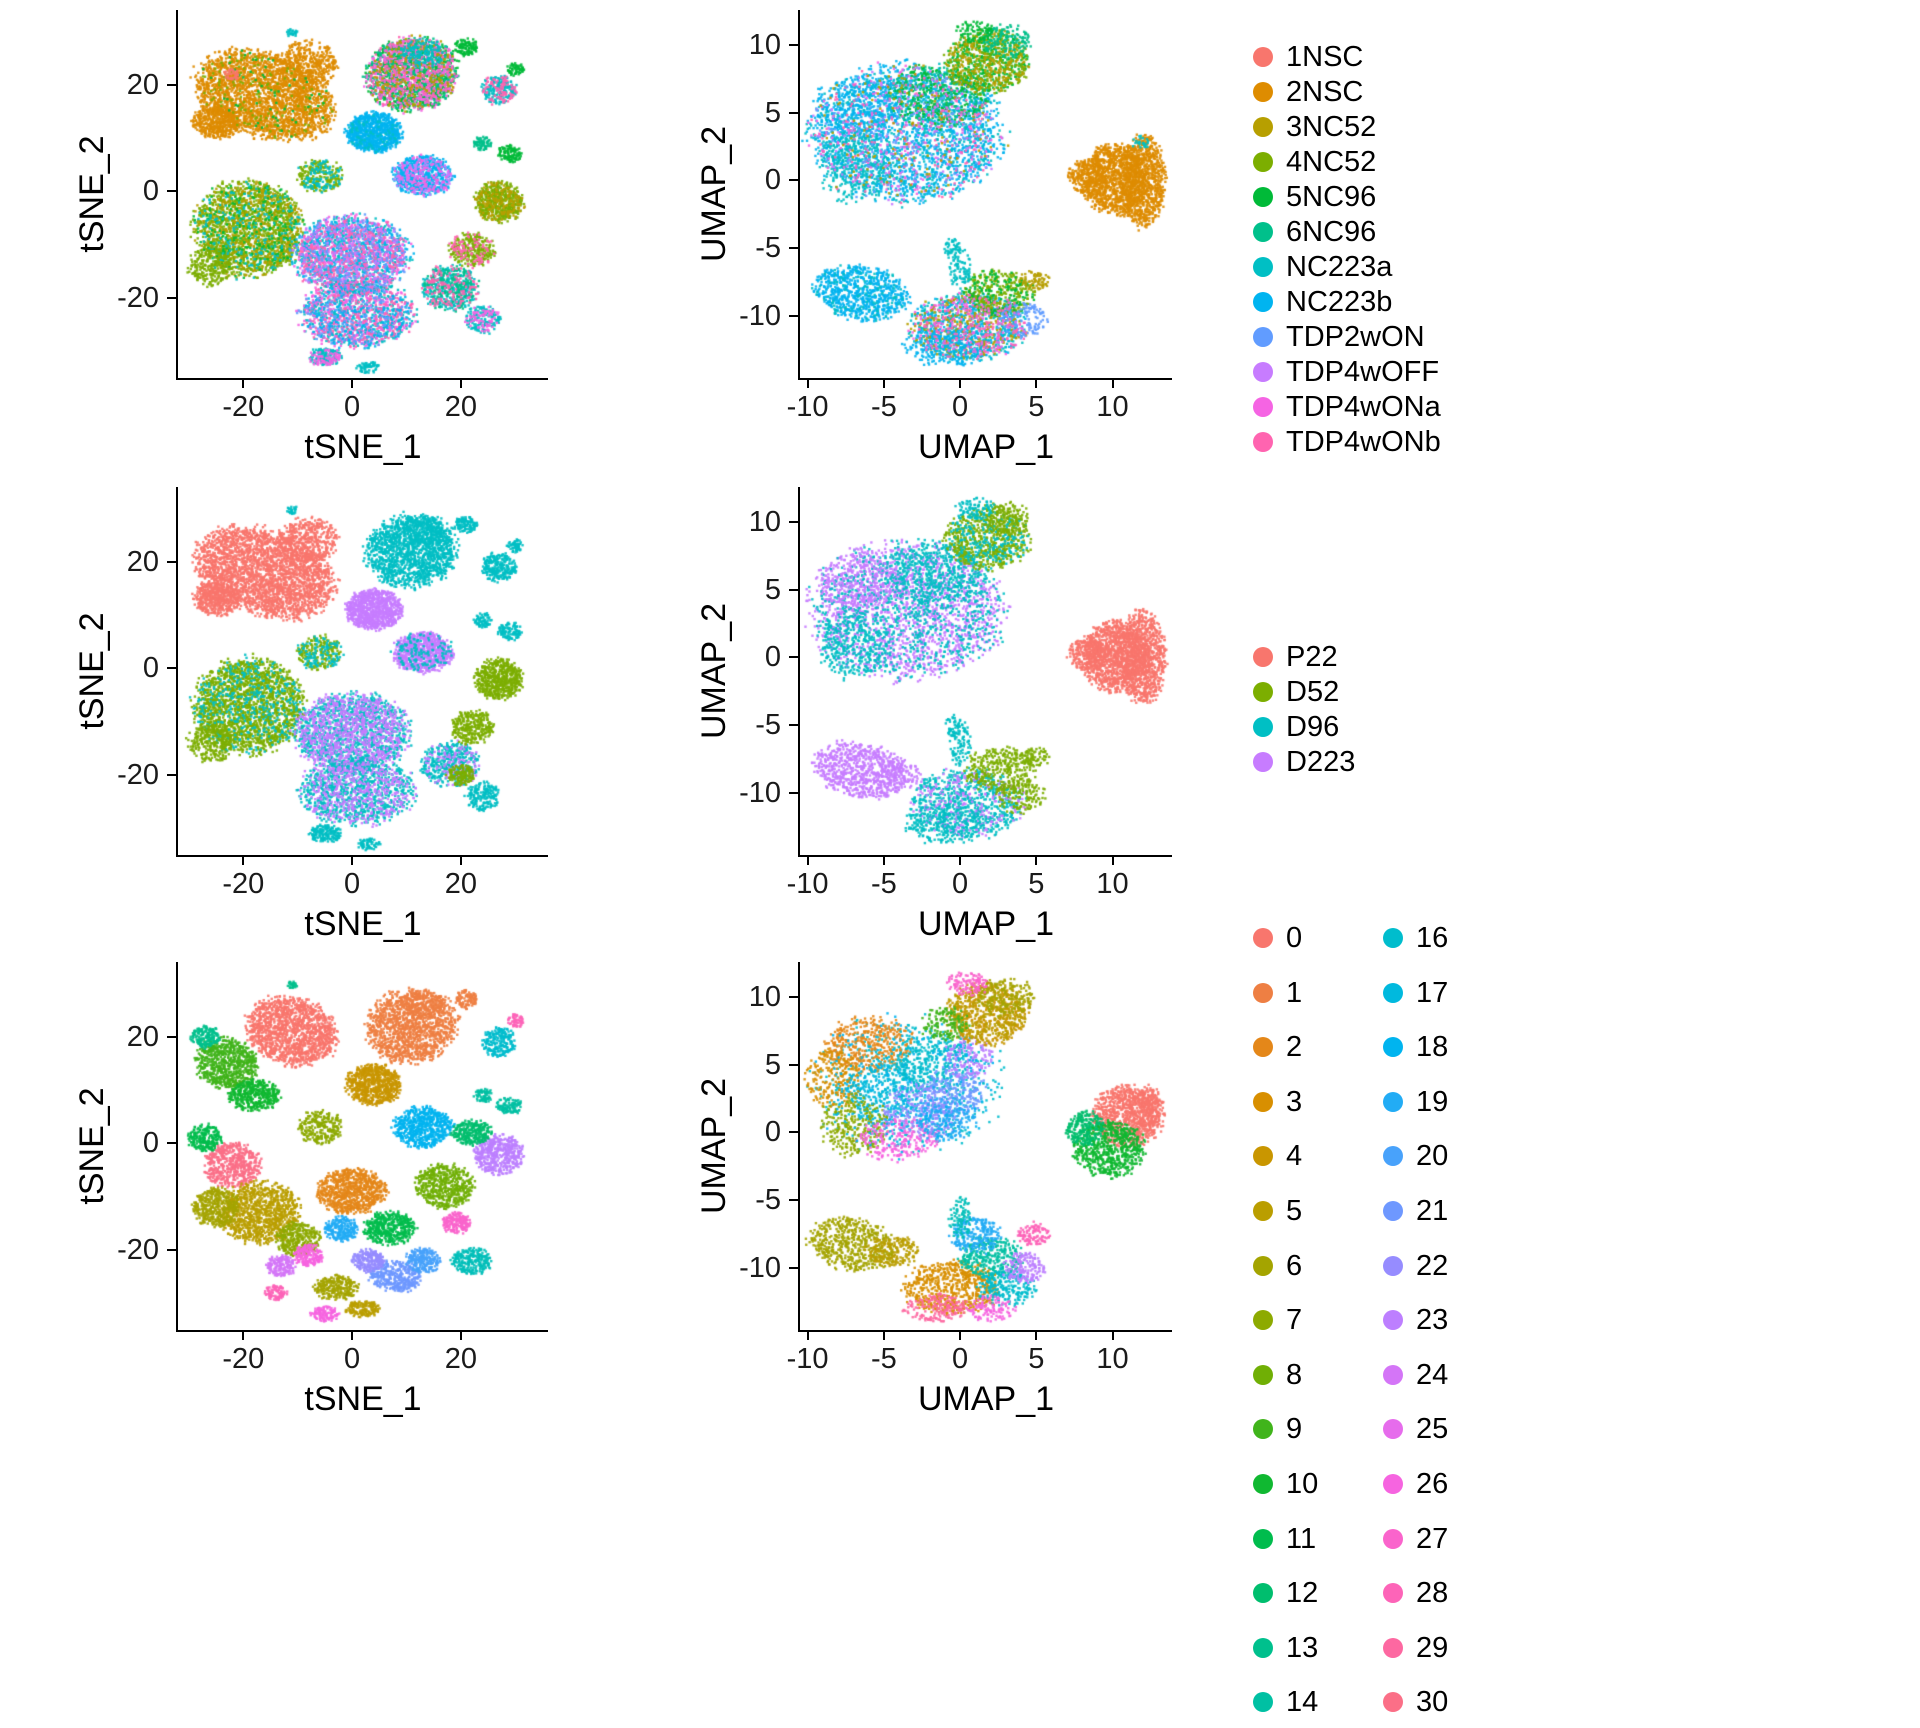 The image size is (1920, 1728). I want to click on legend-swatch-samples-TDP4wOFF, so click(1263, 372).